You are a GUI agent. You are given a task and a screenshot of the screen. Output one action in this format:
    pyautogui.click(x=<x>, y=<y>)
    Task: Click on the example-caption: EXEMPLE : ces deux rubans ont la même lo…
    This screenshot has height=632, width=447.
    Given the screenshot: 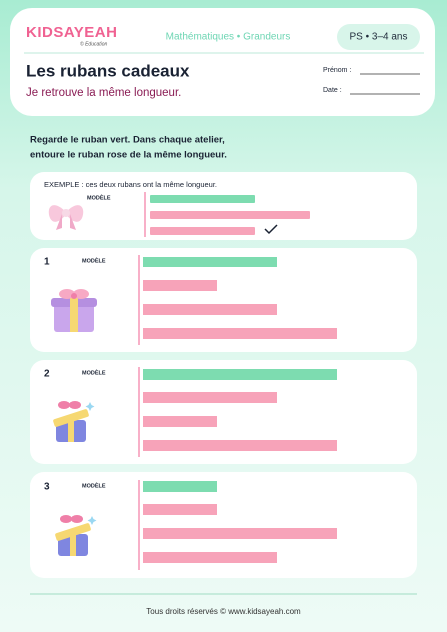 What is the action you would take?
    pyautogui.click(x=130, y=184)
    